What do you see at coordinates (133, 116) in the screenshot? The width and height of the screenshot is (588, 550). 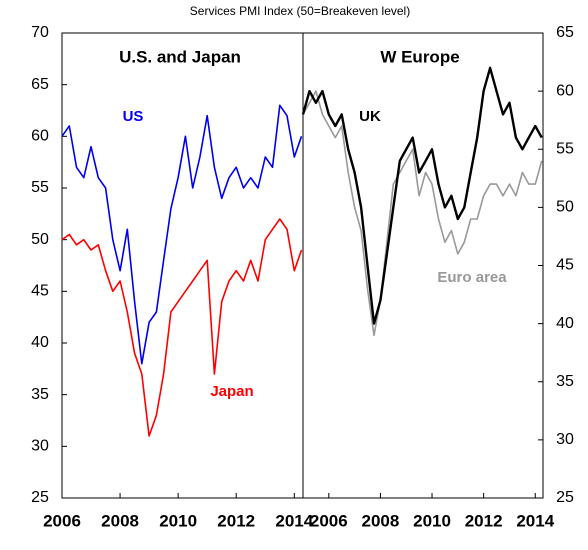 I see `series-label: US` at bounding box center [133, 116].